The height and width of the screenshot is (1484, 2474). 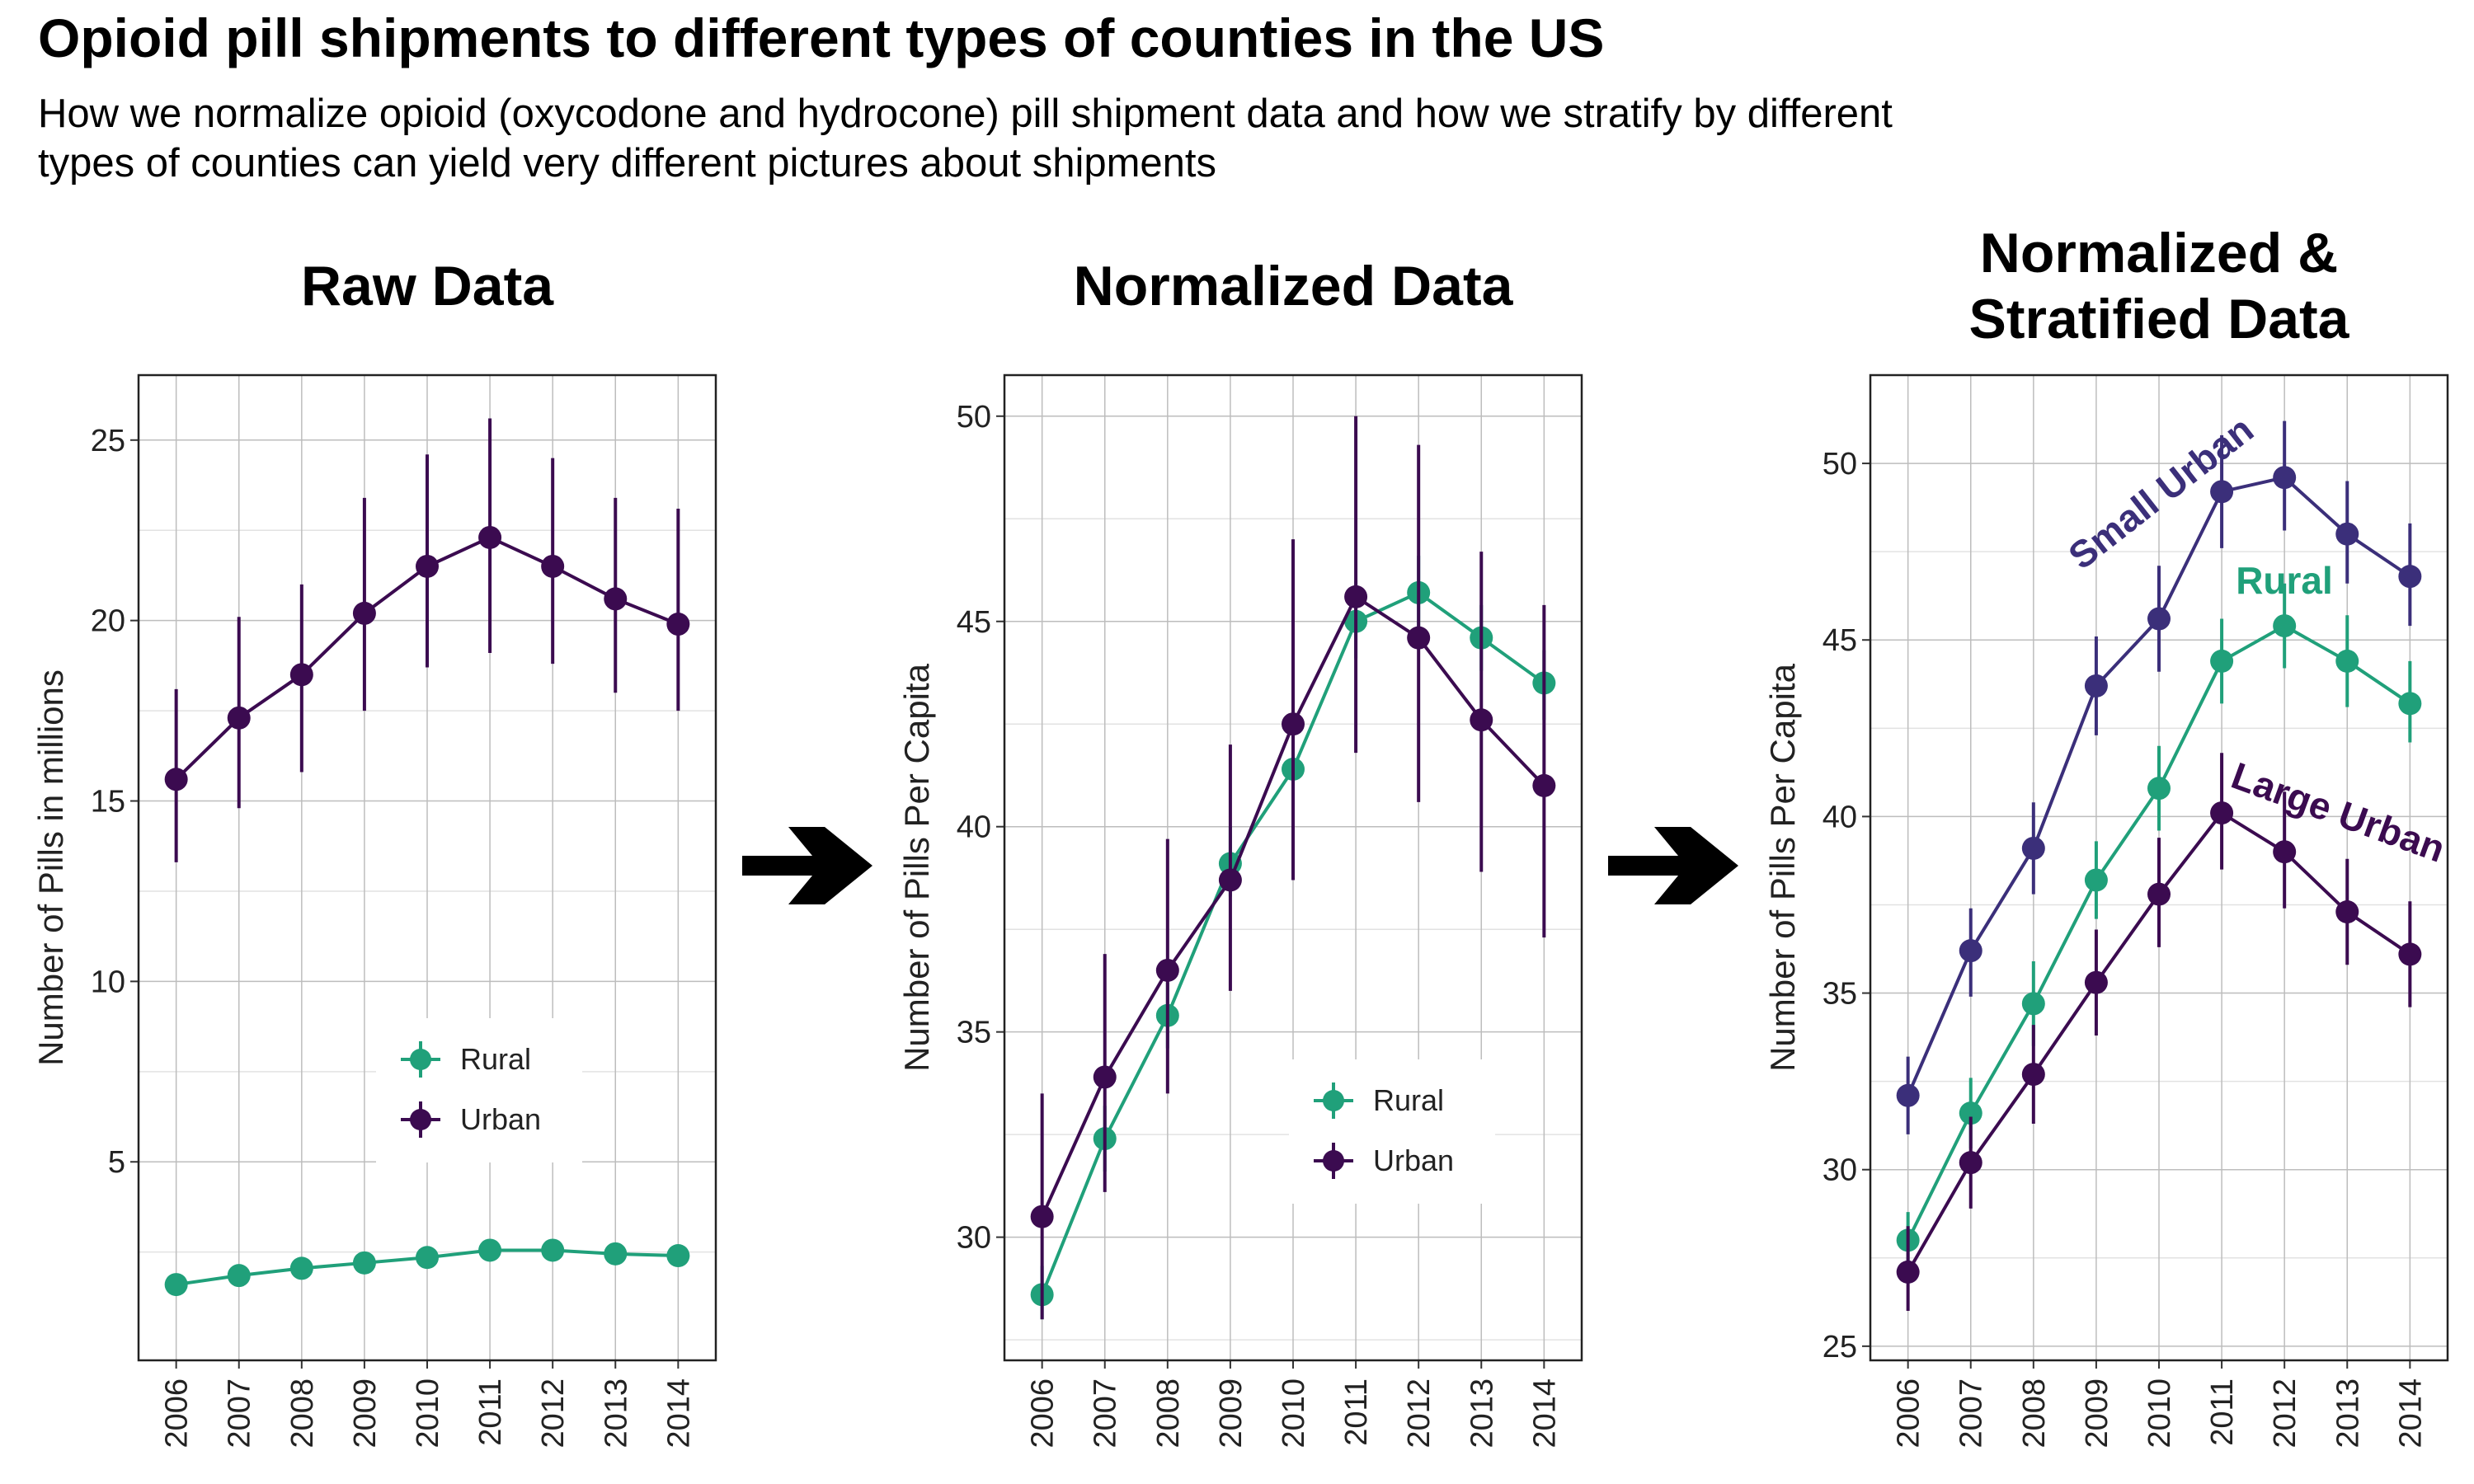 What do you see at coordinates (2159, 253) in the screenshot?
I see `panel-3-title-line-1: Normalized &` at bounding box center [2159, 253].